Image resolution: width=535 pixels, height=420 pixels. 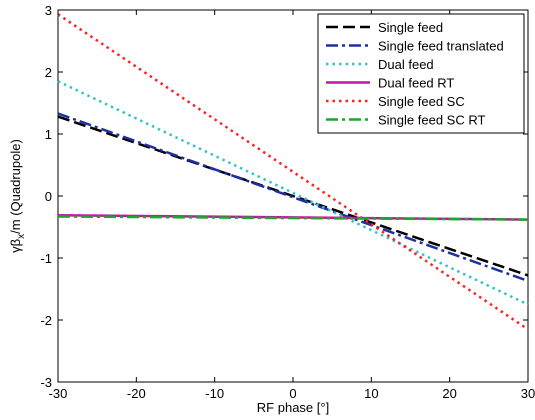 I want to click on legend-label: Single feed, so click(x=410, y=27).